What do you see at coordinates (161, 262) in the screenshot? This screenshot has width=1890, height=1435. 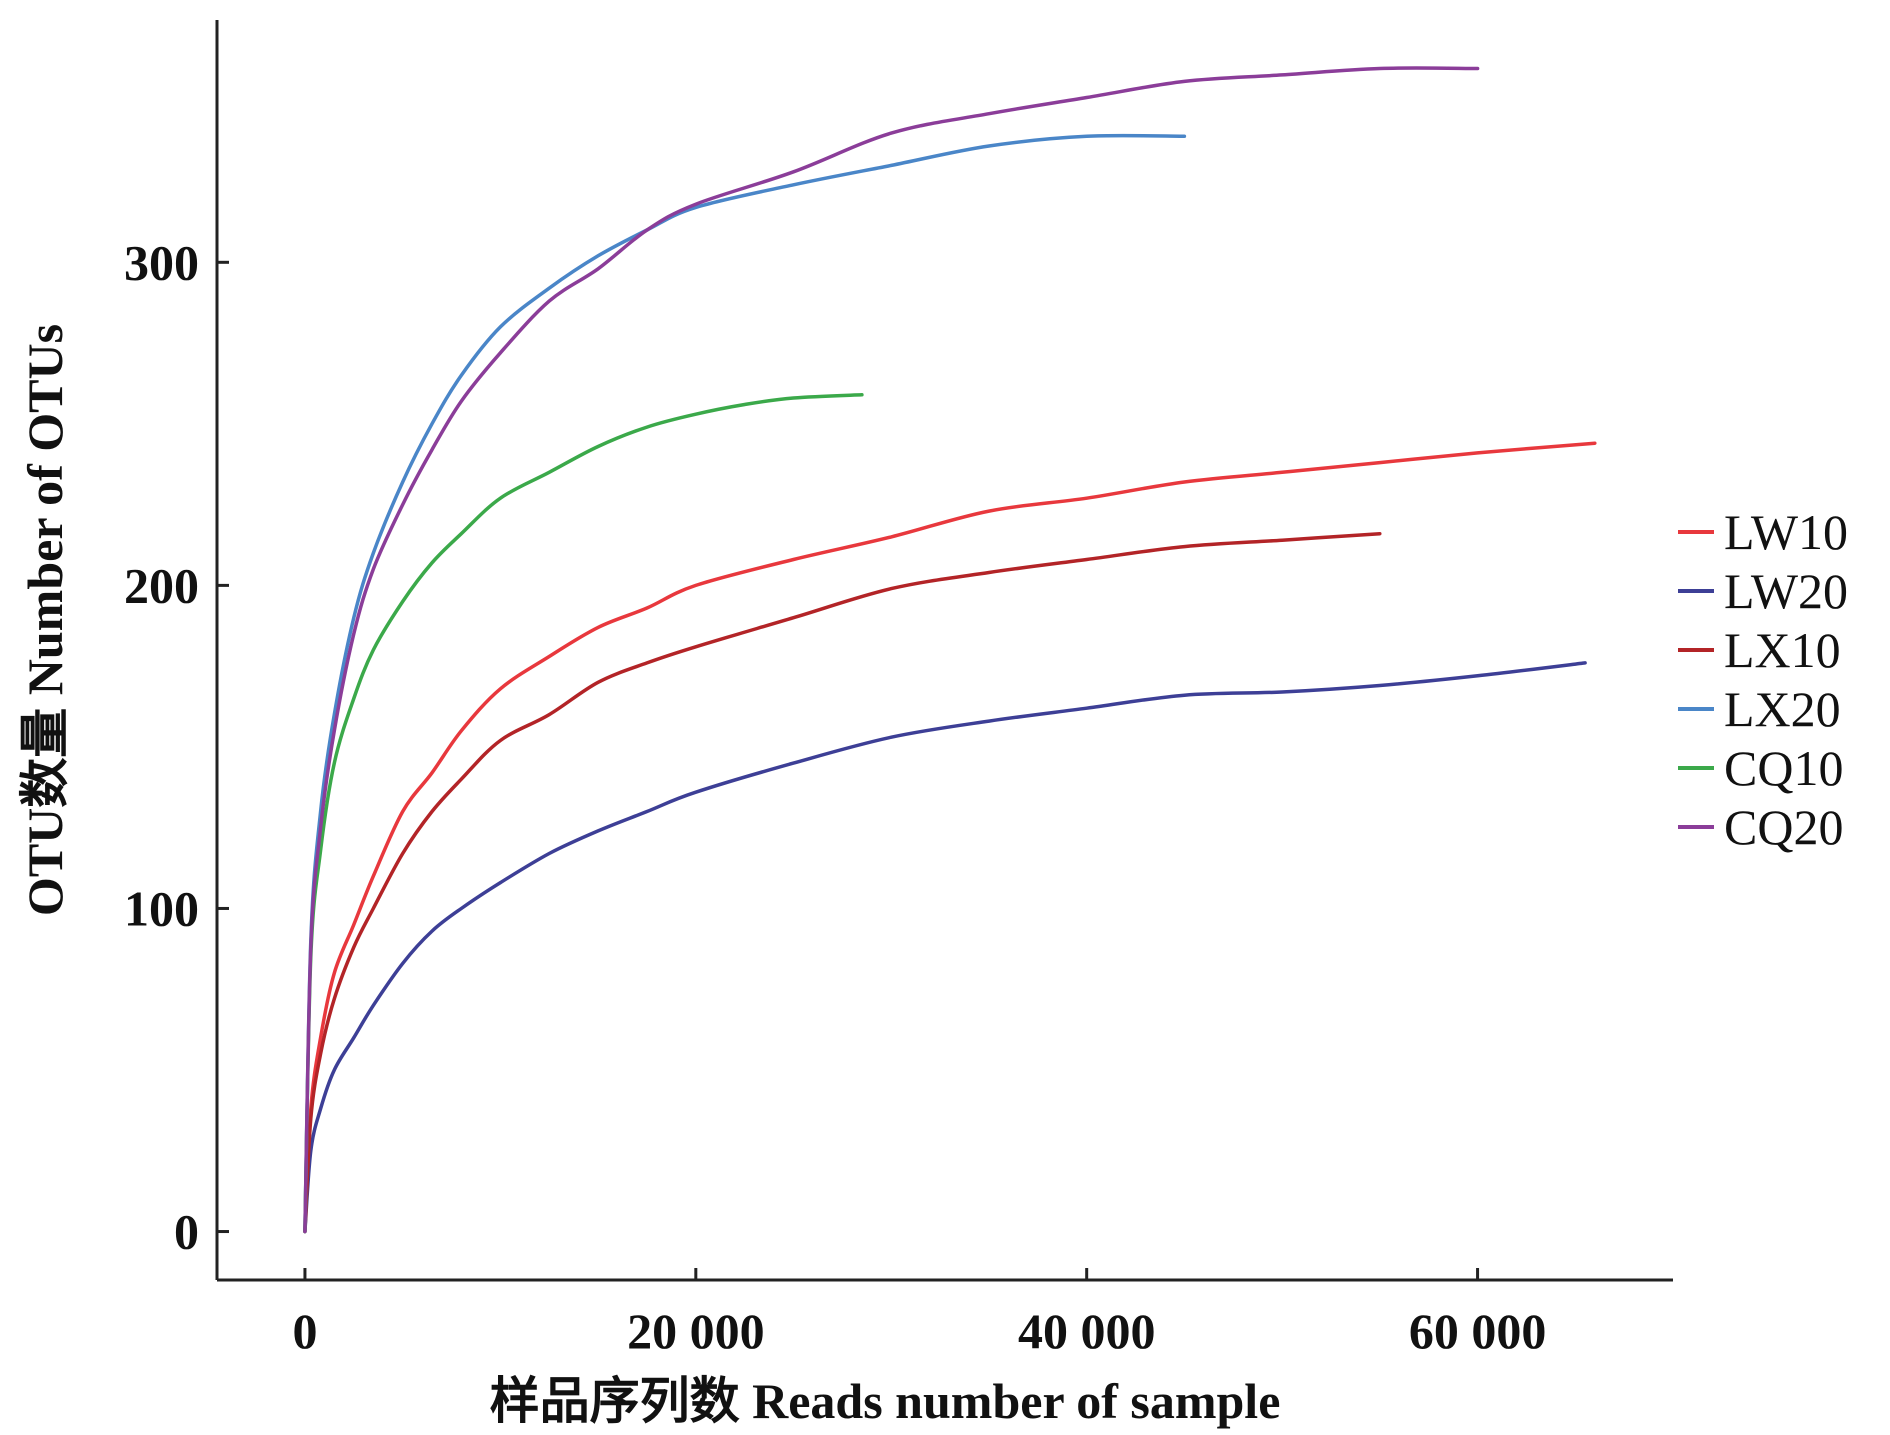 I see `y-tick-label: 300` at bounding box center [161, 262].